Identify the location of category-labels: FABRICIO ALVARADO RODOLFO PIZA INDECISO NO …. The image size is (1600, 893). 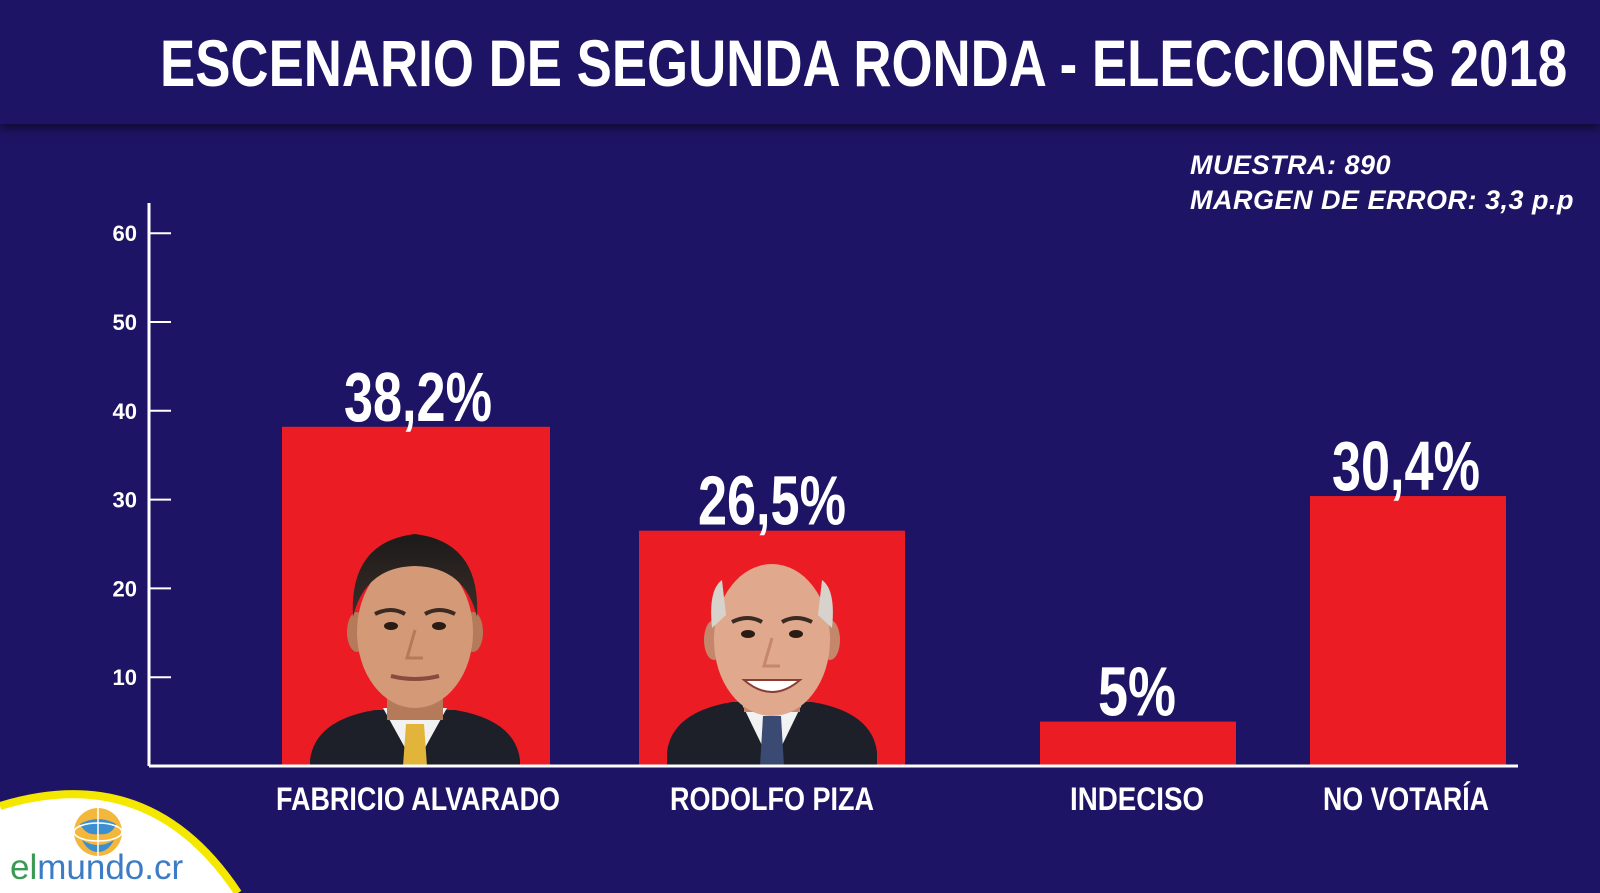
(882, 799).